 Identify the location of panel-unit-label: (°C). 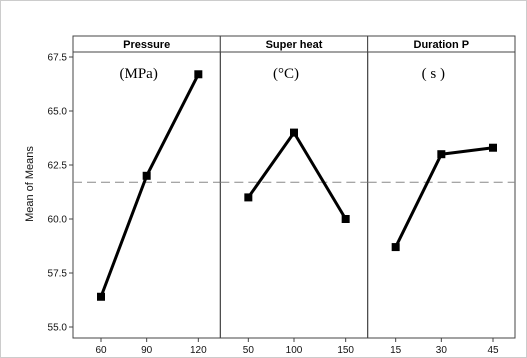
(286, 74).